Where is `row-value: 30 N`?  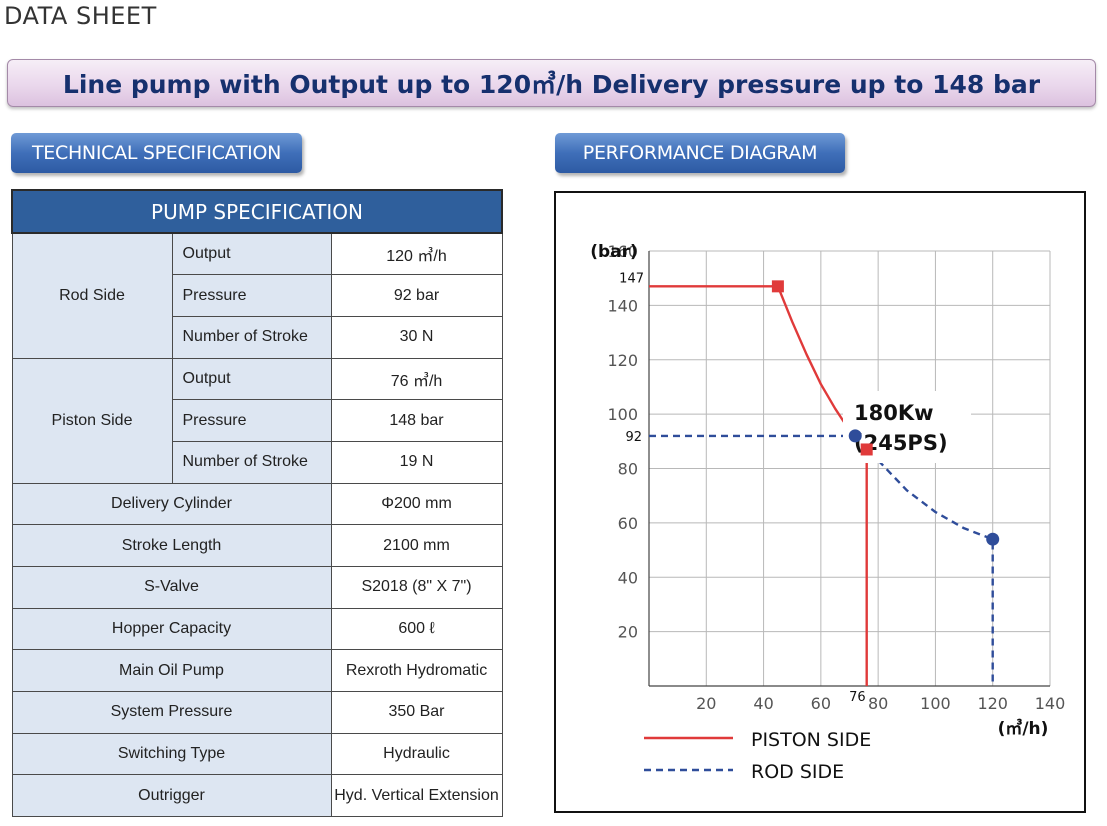 row-value: 30 N is located at coordinates (416, 337).